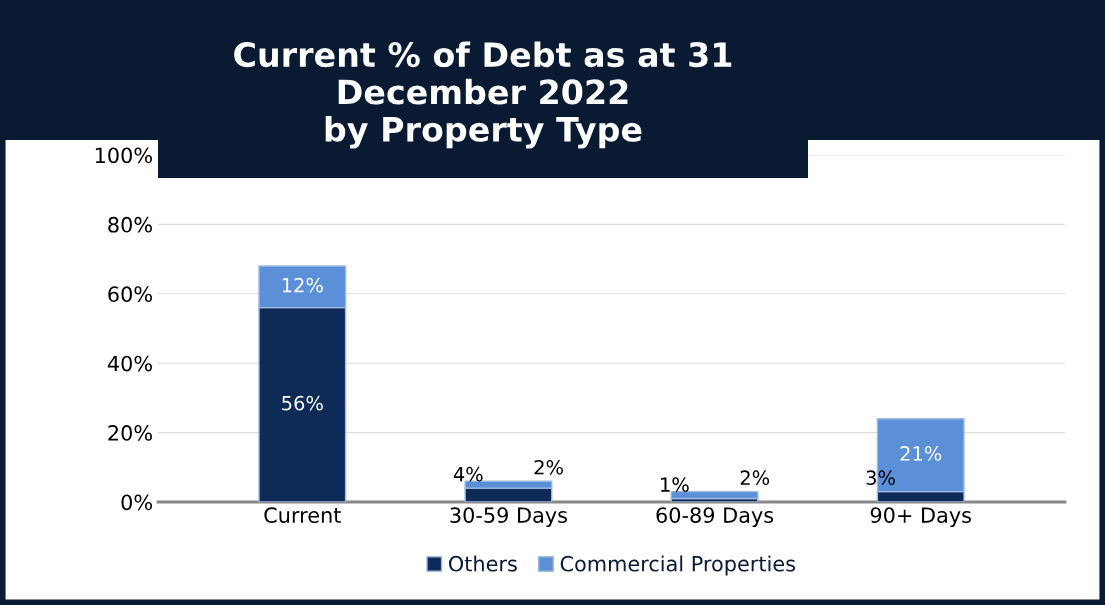  I want to click on x-tick-label: 60-89 Days, so click(715, 517).